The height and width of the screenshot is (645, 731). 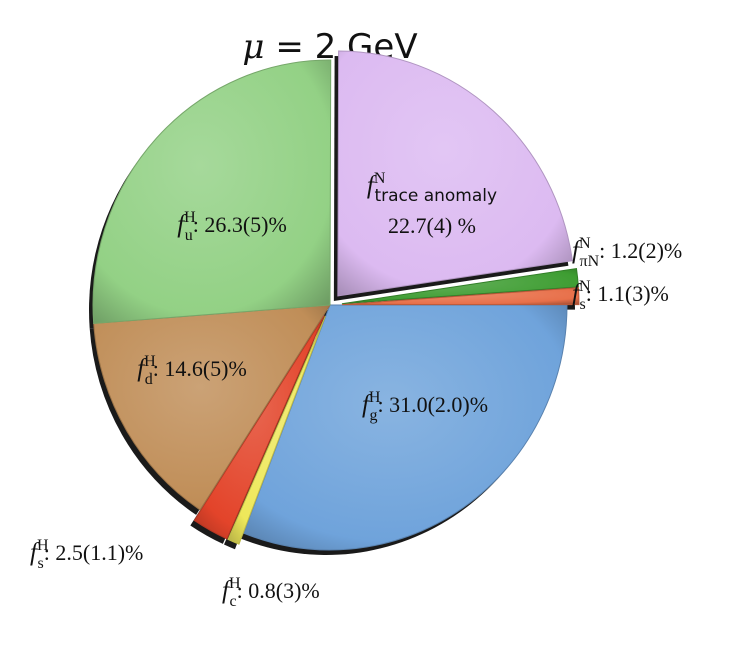 I want to click on label-subscript: g, so click(x=373, y=415).